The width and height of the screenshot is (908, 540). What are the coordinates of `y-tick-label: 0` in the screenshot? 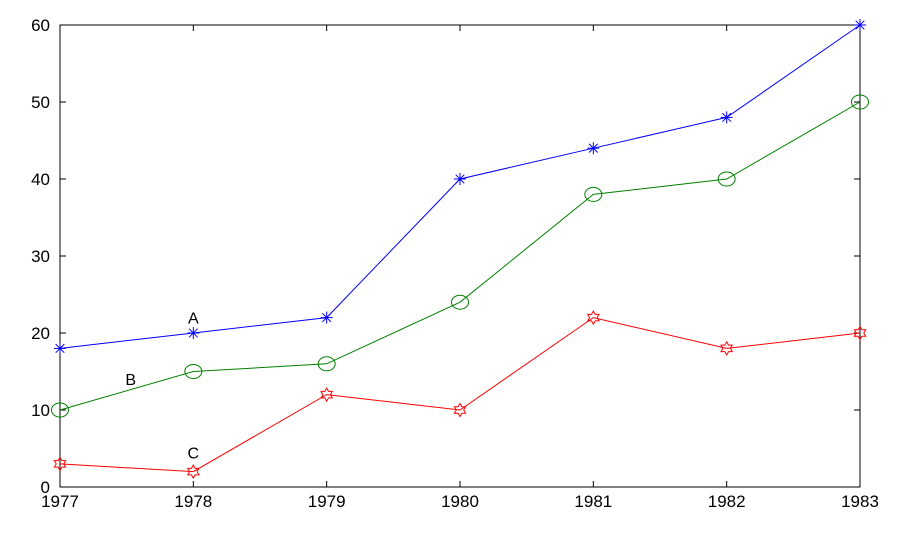 It's located at (45, 487).